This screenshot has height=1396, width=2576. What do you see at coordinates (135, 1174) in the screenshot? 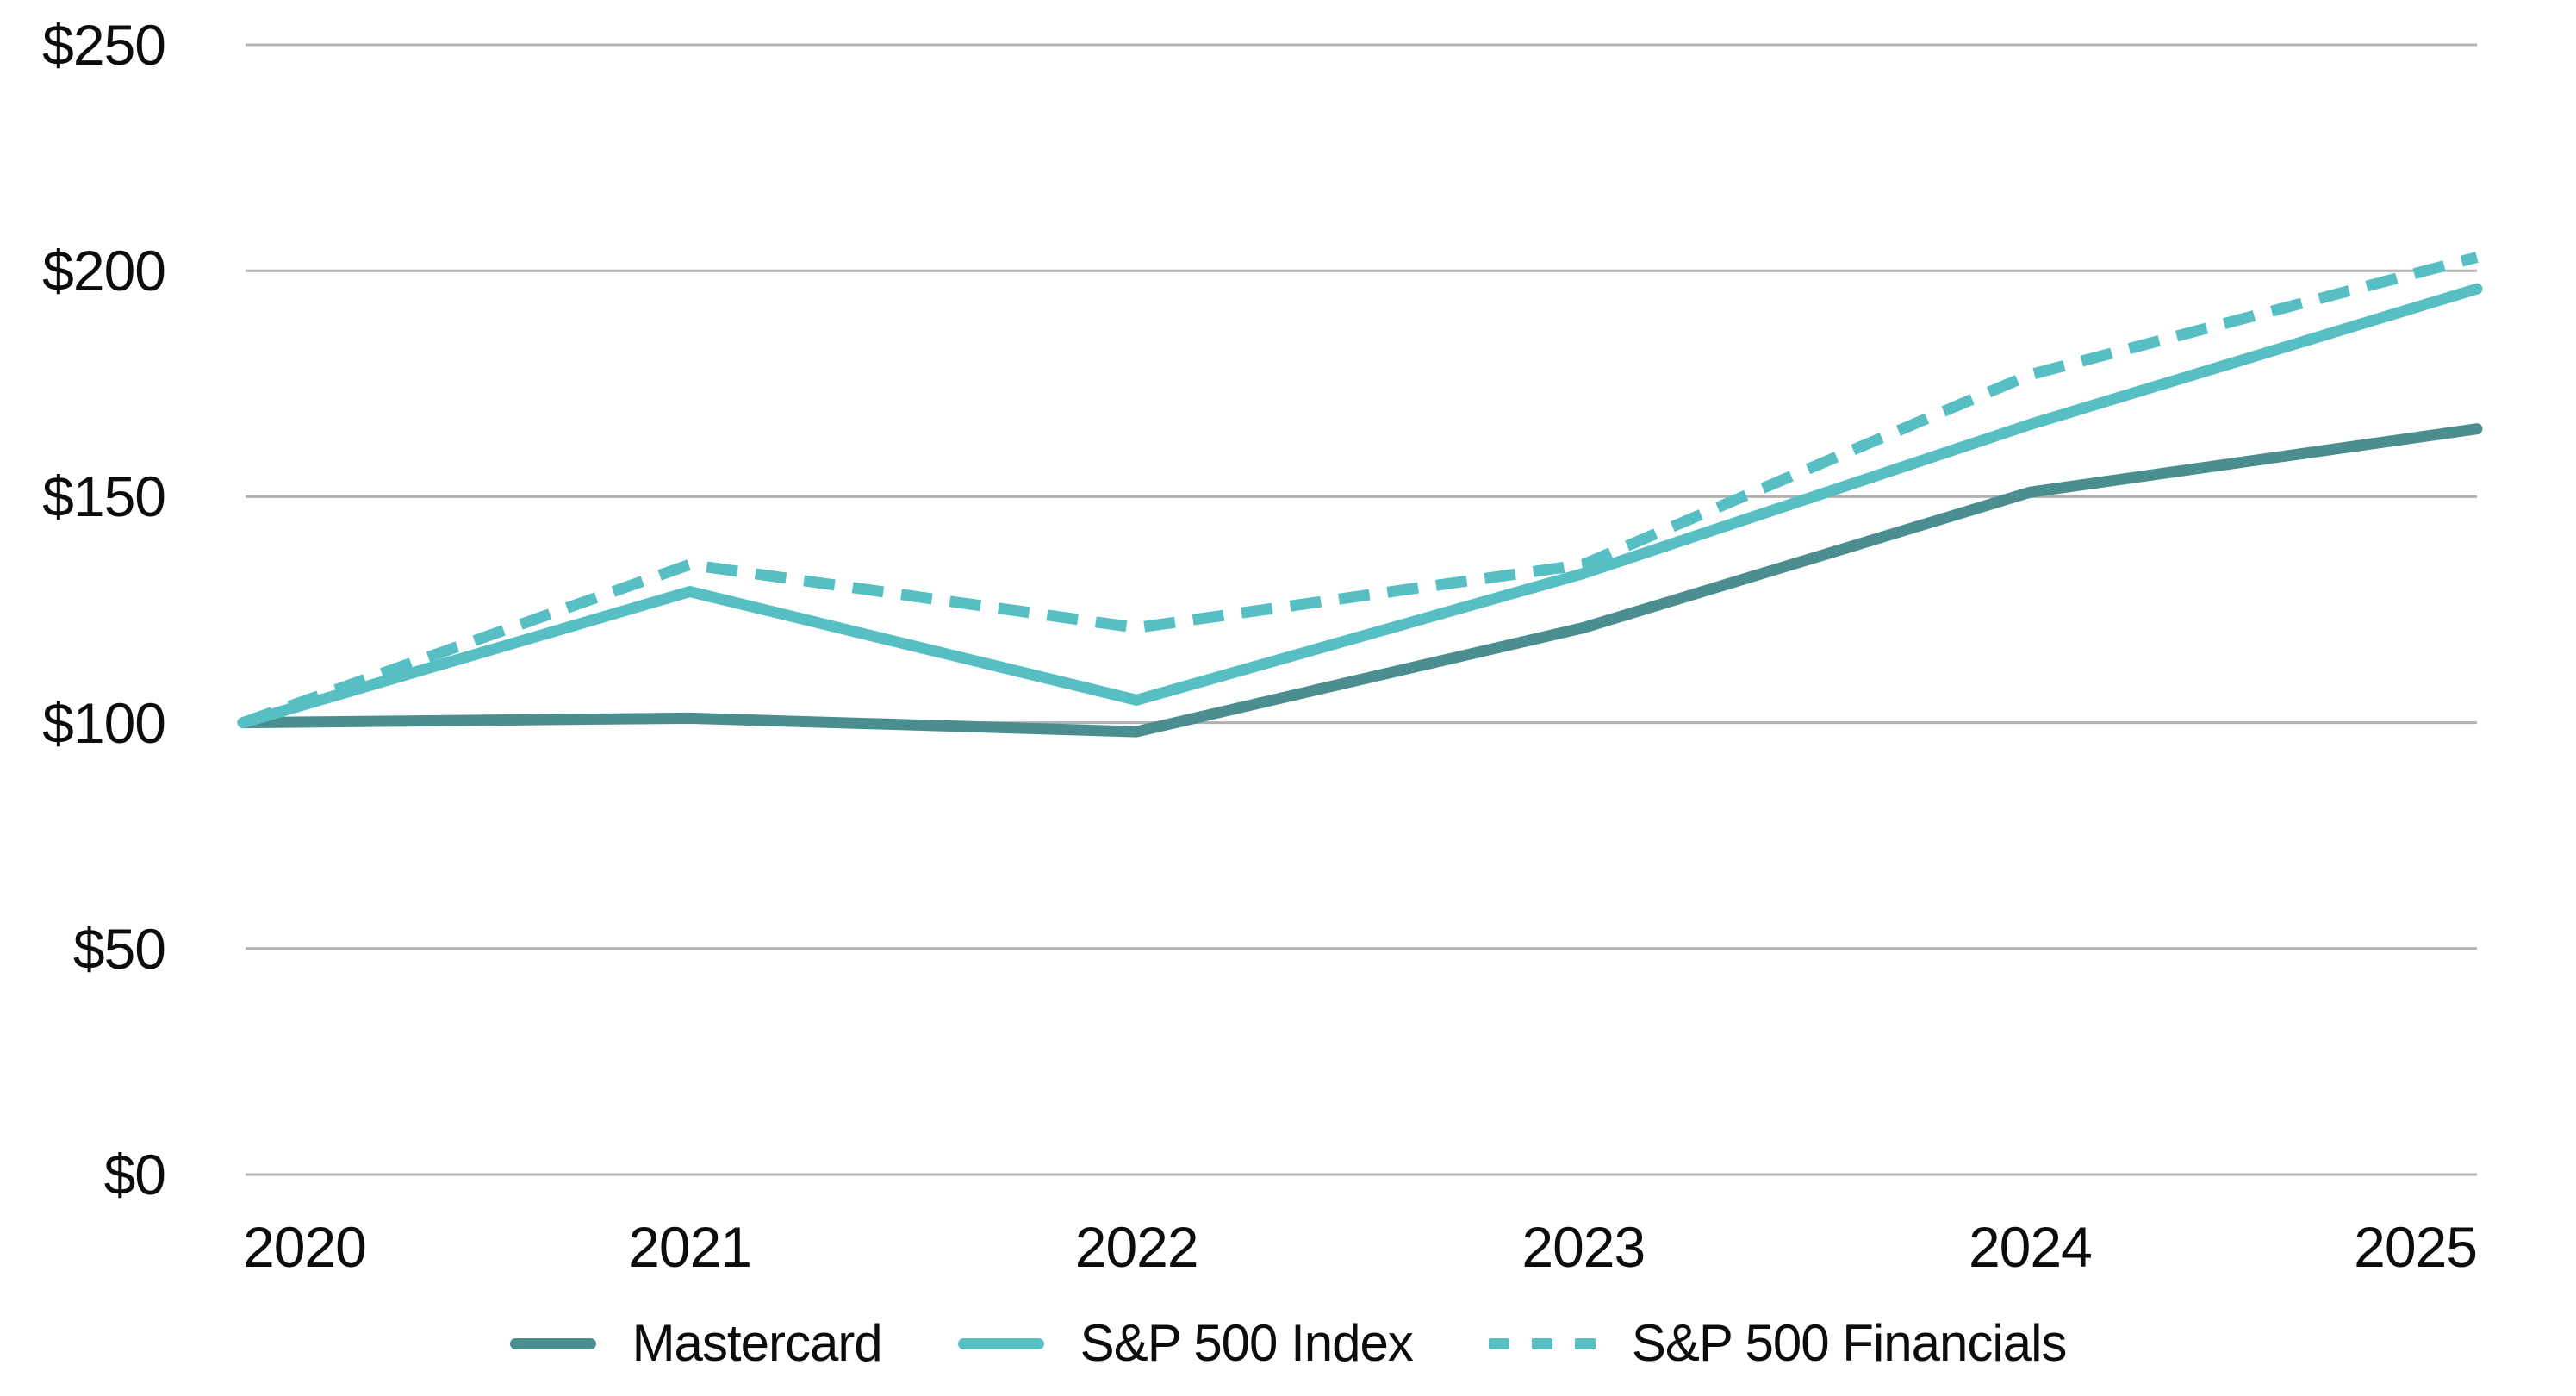
I see `y-tick-label: $0` at bounding box center [135, 1174].